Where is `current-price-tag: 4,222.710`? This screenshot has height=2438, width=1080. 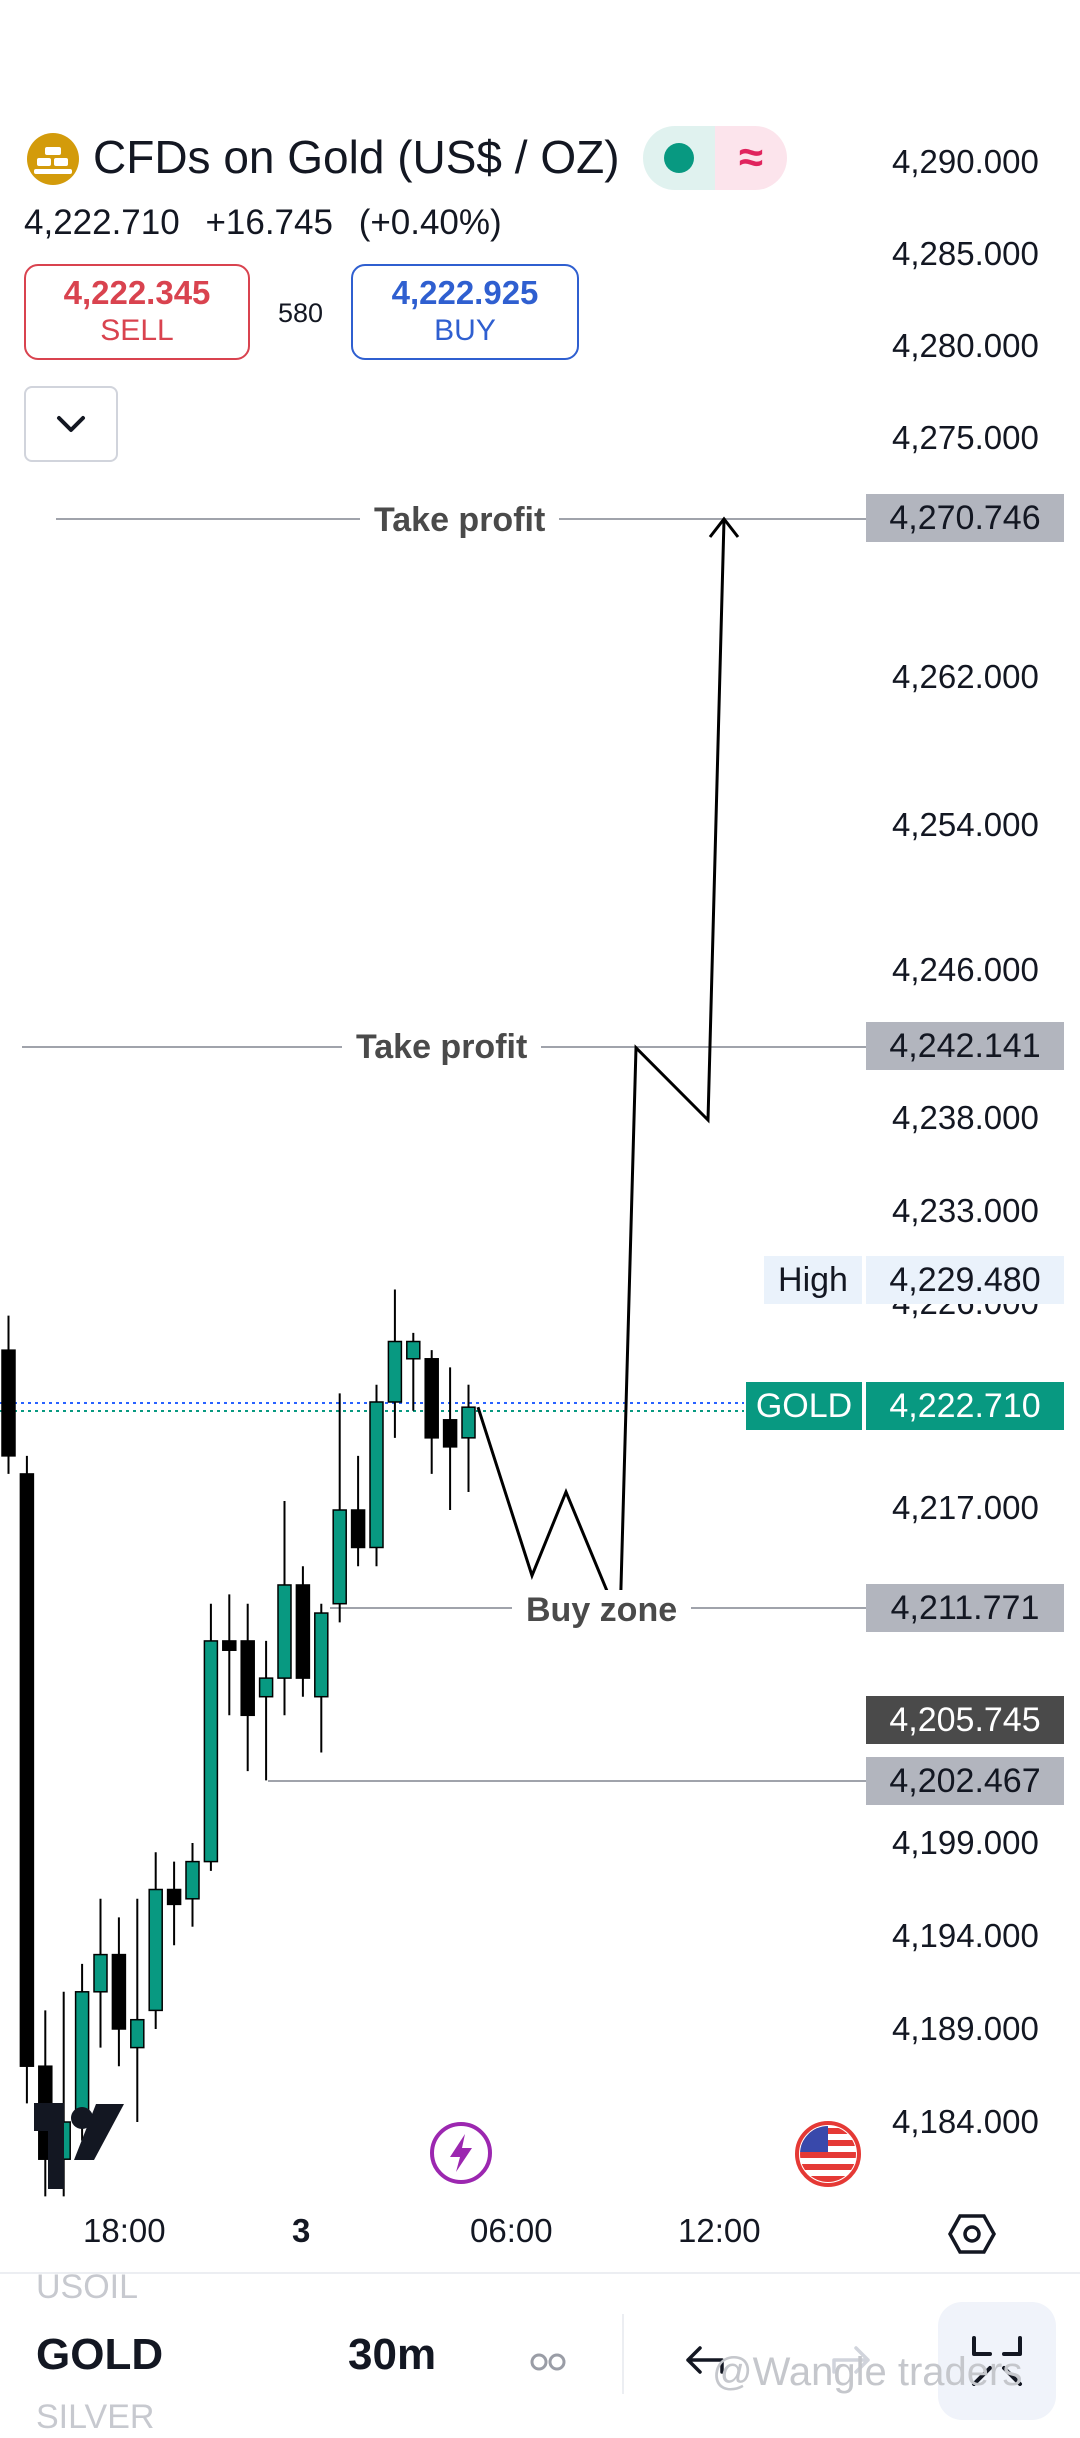 current-price-tag: 4,222.710 is located at coordinates (965, 1406).